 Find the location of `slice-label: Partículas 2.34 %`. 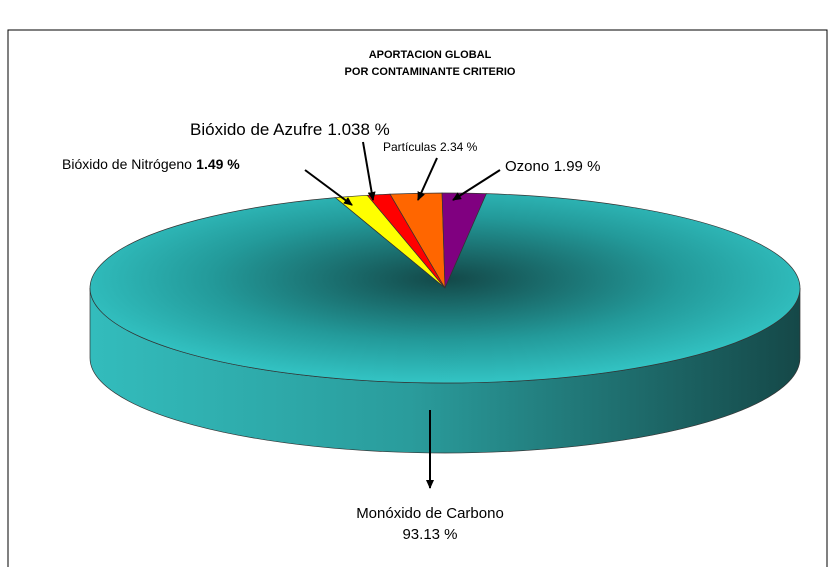

slice-label: Partículas 2.34 % is located at coordinates (430, 147).